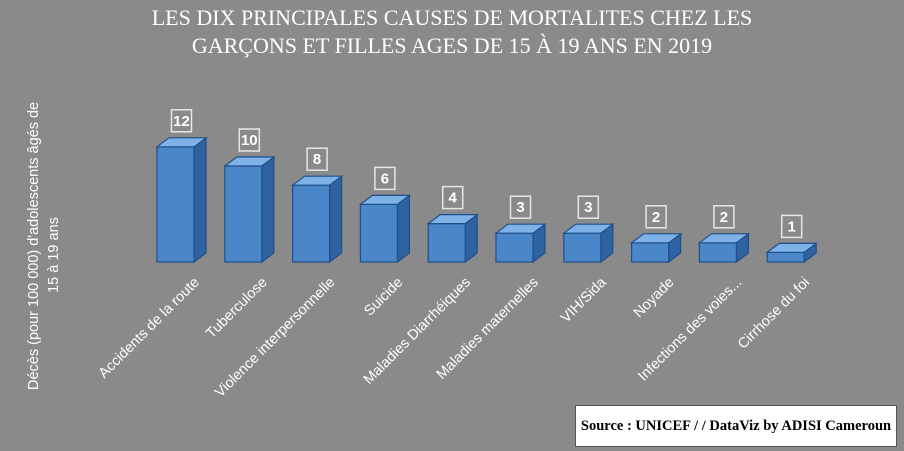 The image size is (904, 451). I want to click on y-axis-label-line-2: 15 à 19 ans, so click(54, 255).